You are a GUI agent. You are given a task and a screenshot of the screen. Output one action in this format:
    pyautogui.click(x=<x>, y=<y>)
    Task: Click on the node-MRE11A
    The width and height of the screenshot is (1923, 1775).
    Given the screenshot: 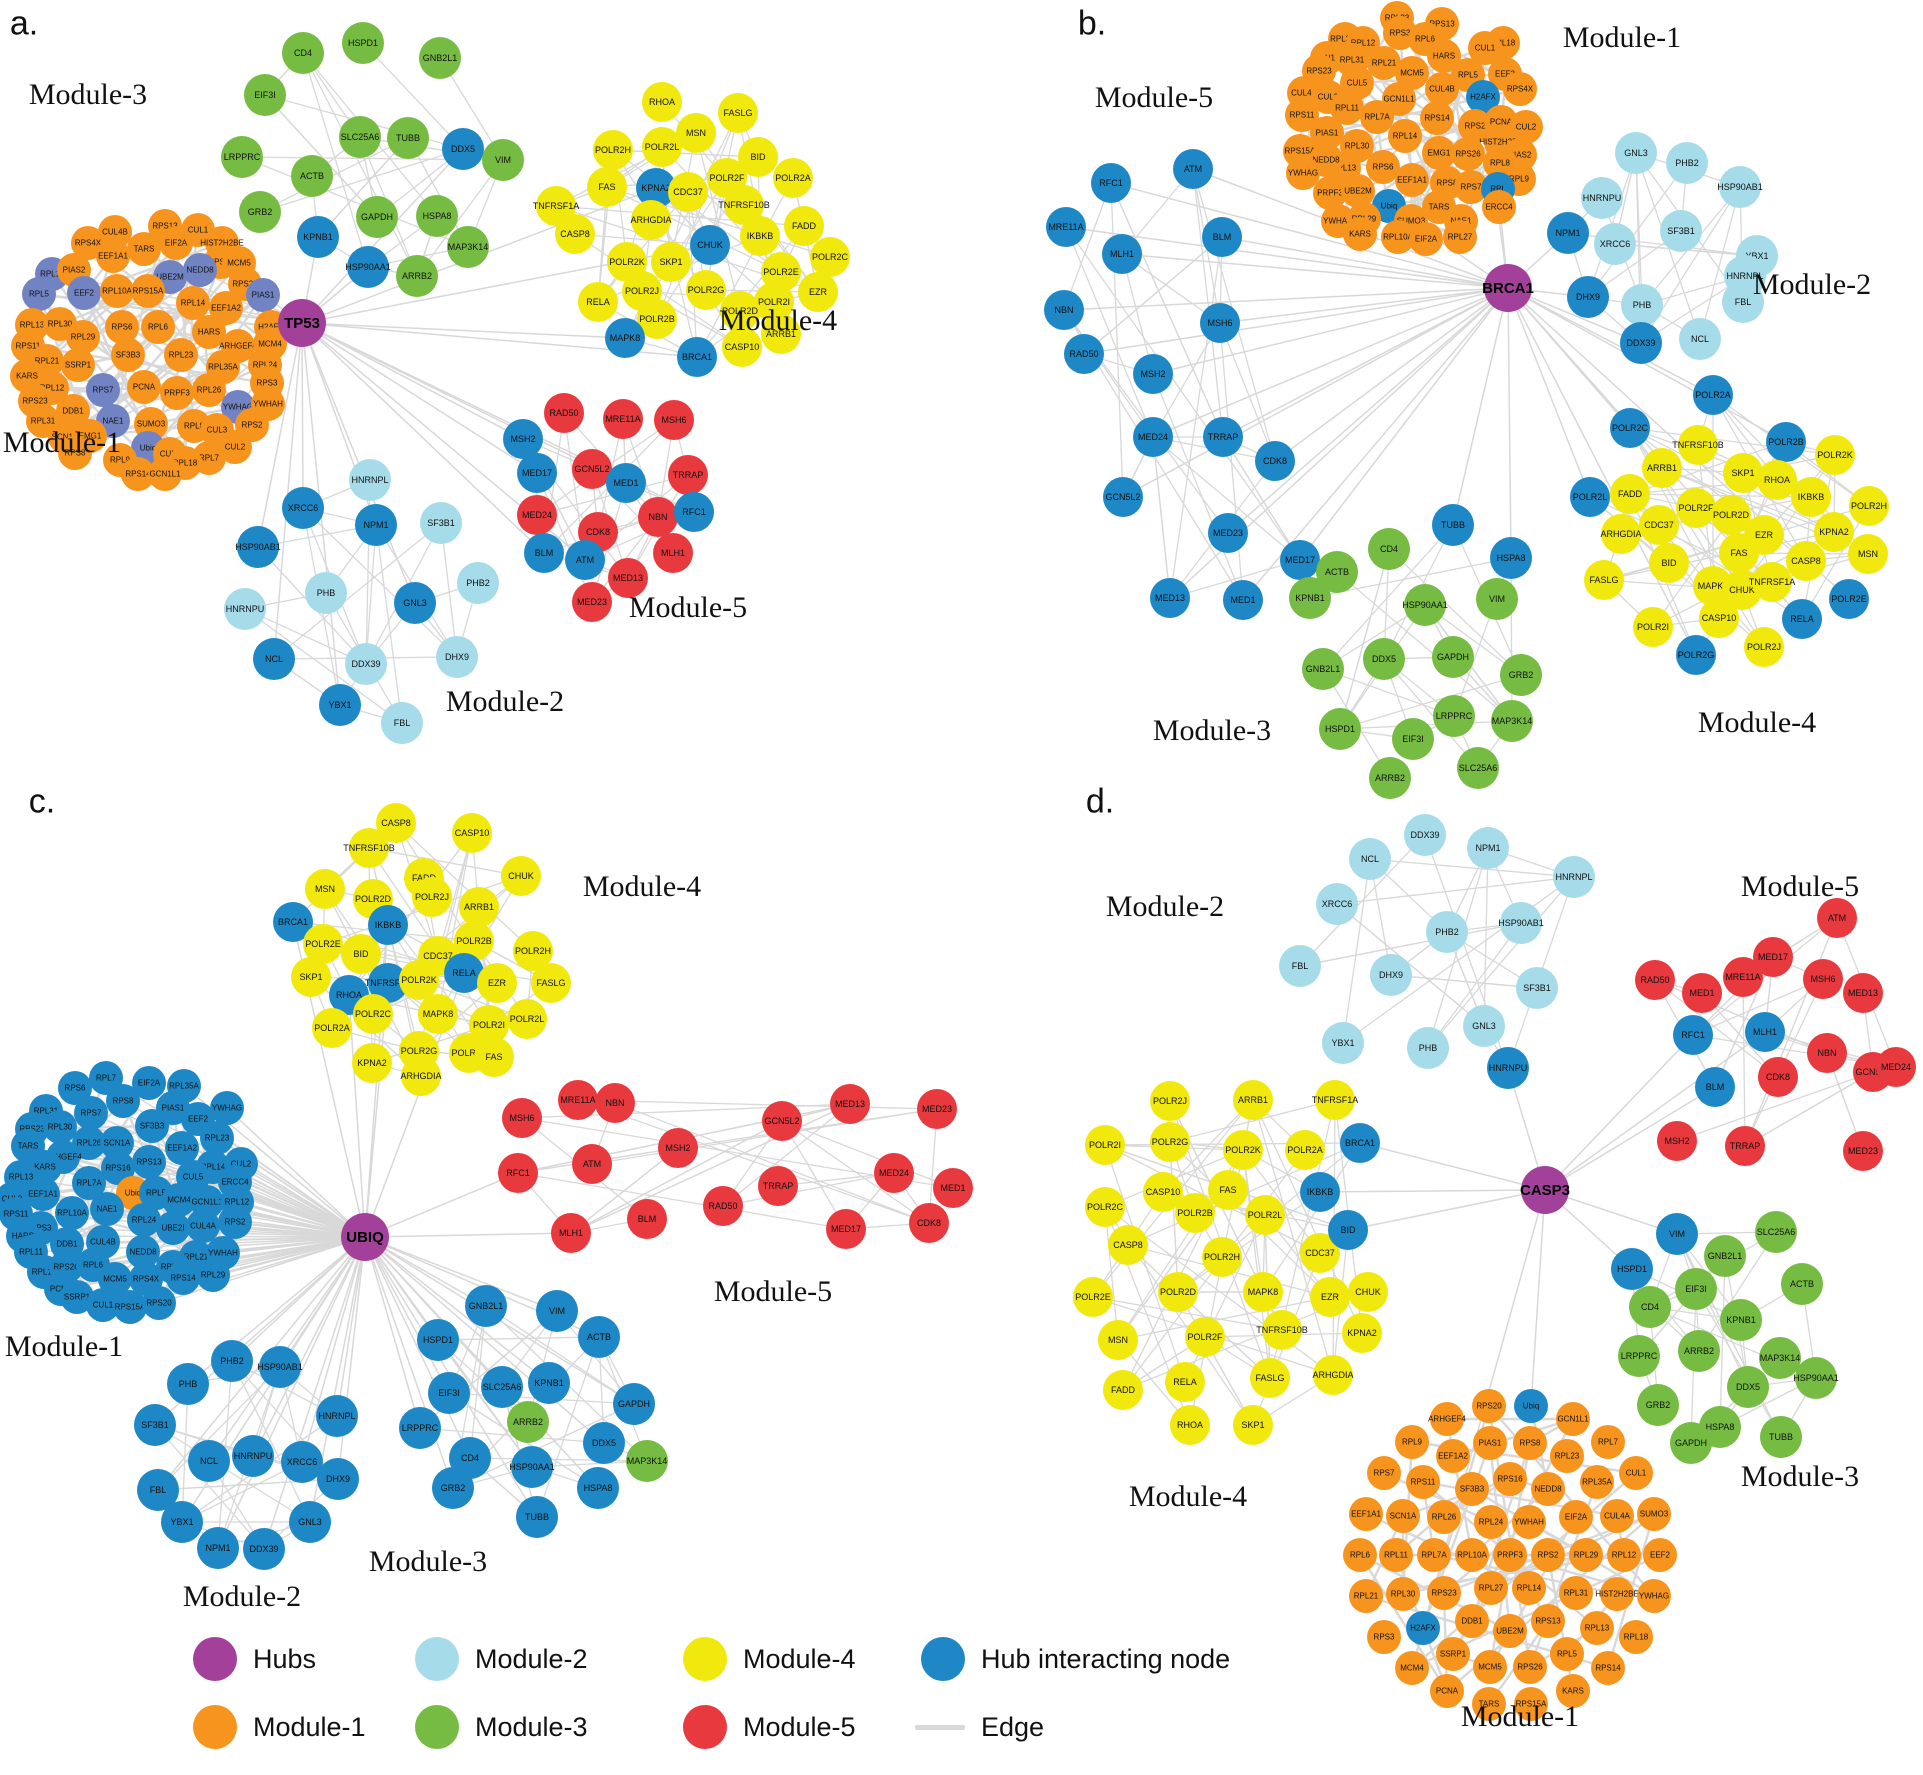 What is the action you would take?
    pyautogui.click(x=578, y=1100)
    